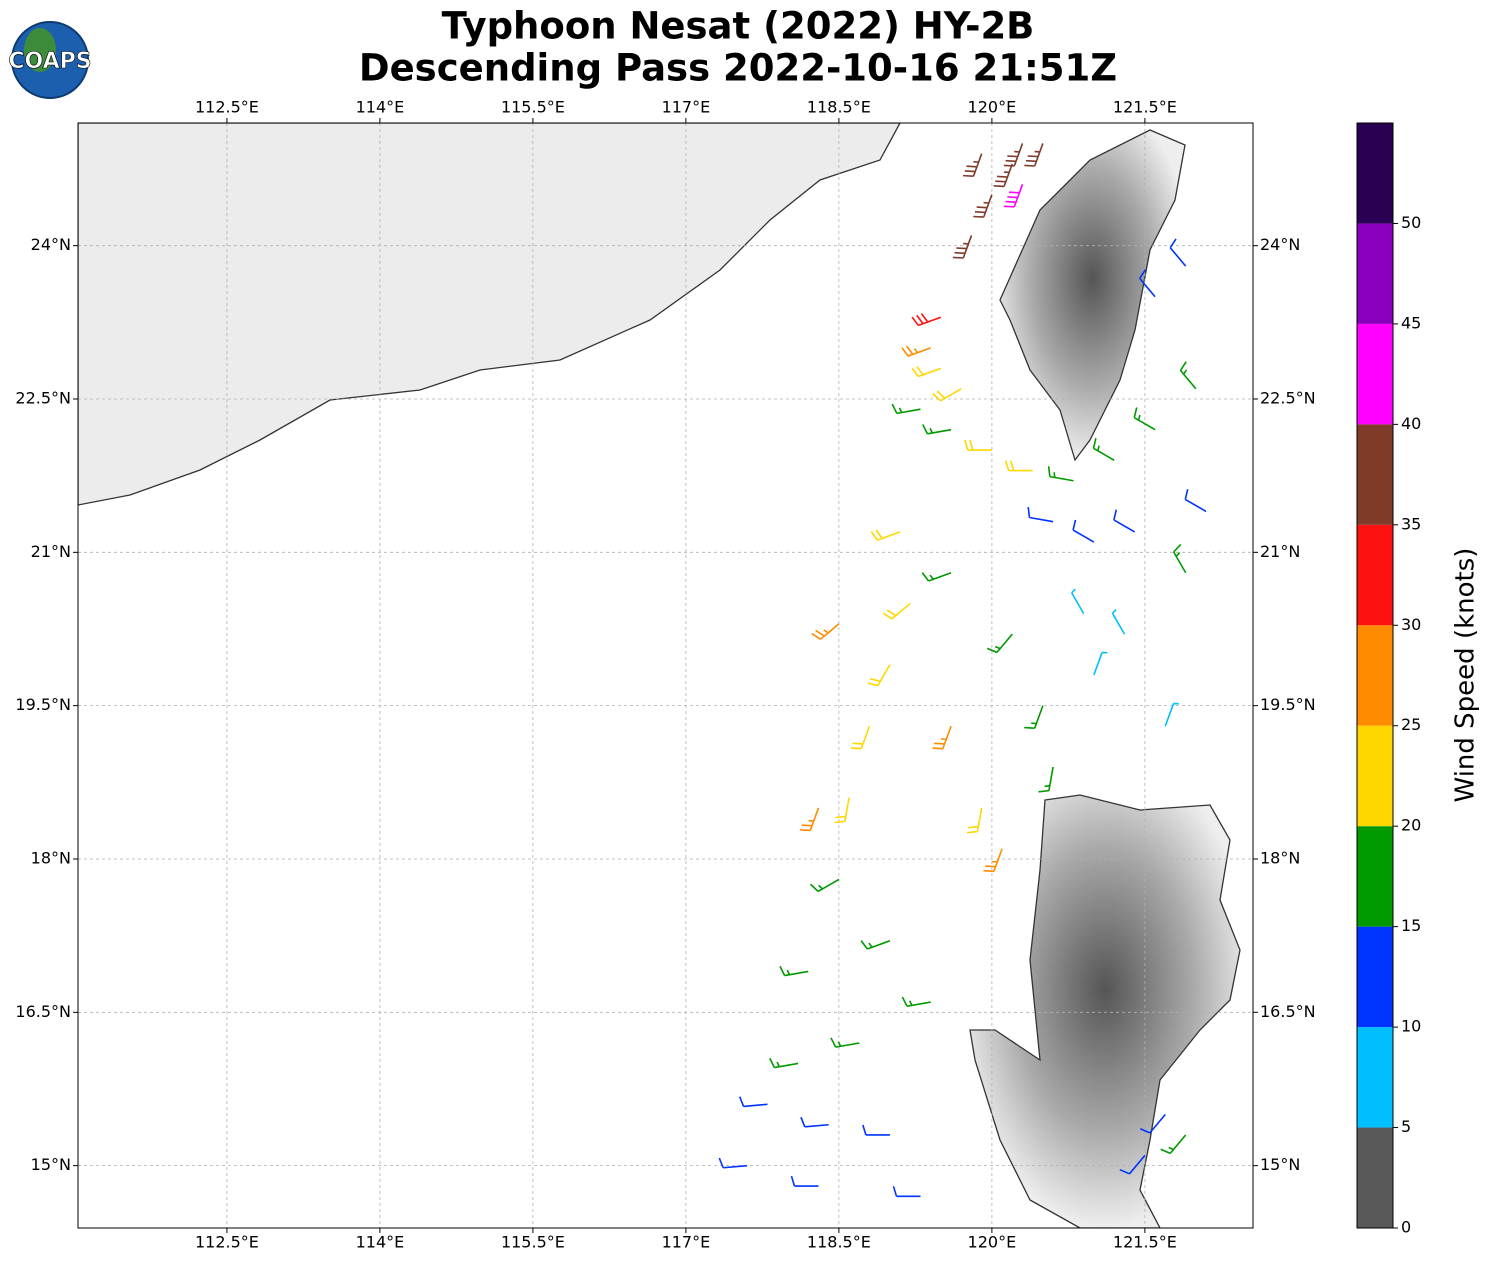 Image resolution: width=1493 pixels, height=1264 pixels. What do you see at coordinates (1411, 624) in the screenshot?
I see `colorbar-tick-label: 30` at bounding box center [1411, 624].